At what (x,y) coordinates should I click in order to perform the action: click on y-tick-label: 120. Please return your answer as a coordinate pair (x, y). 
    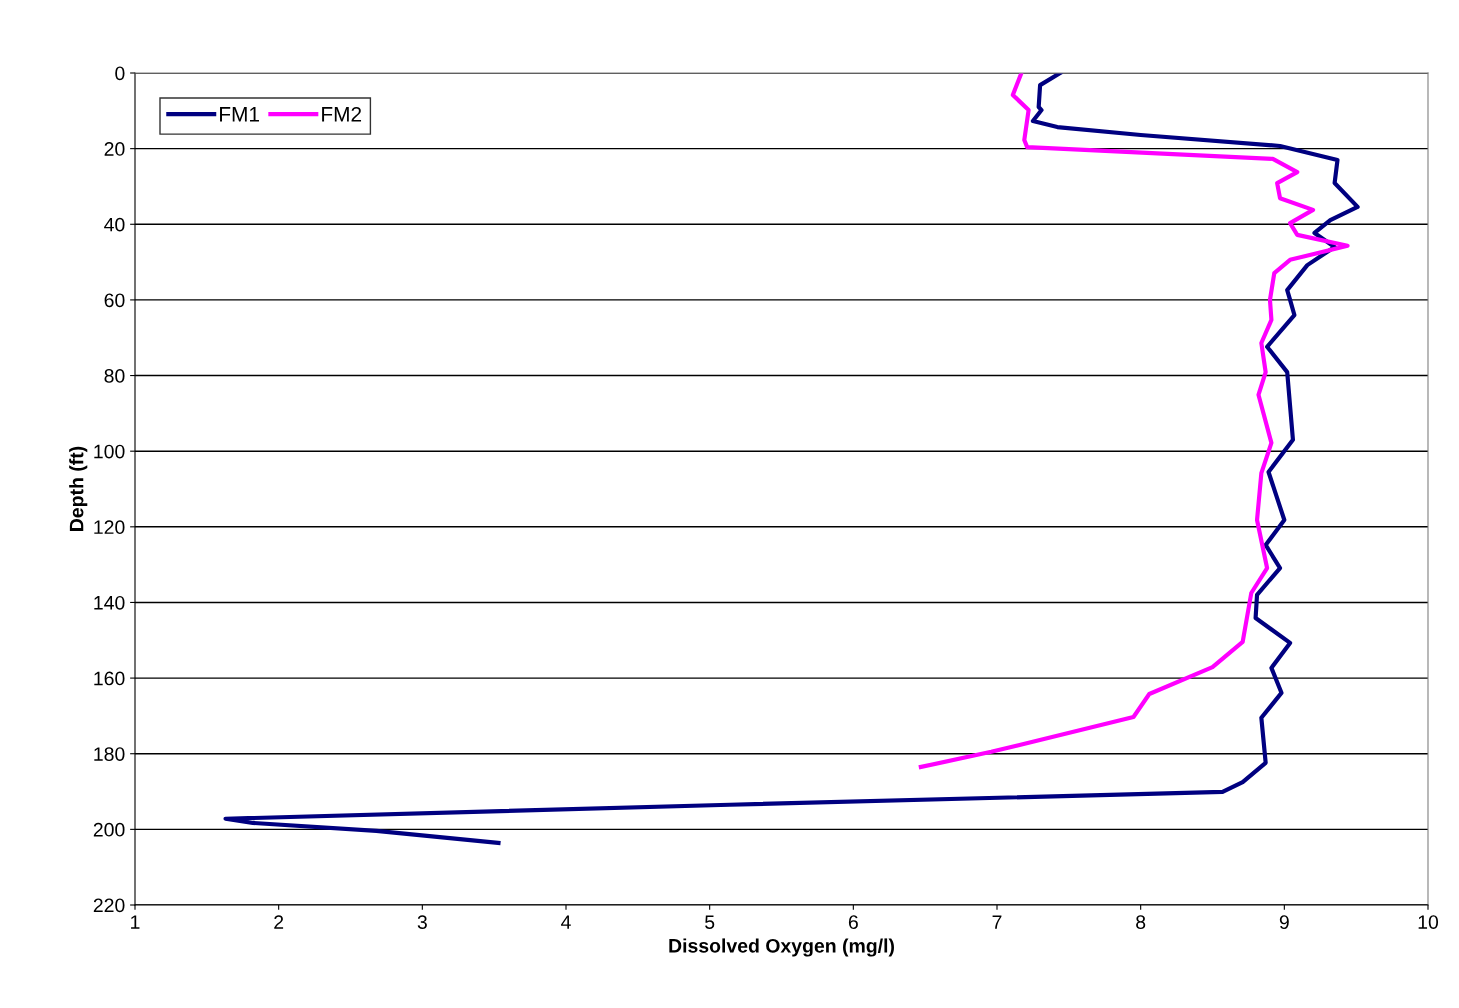
    Looking at the image, I should click on (109, 527).